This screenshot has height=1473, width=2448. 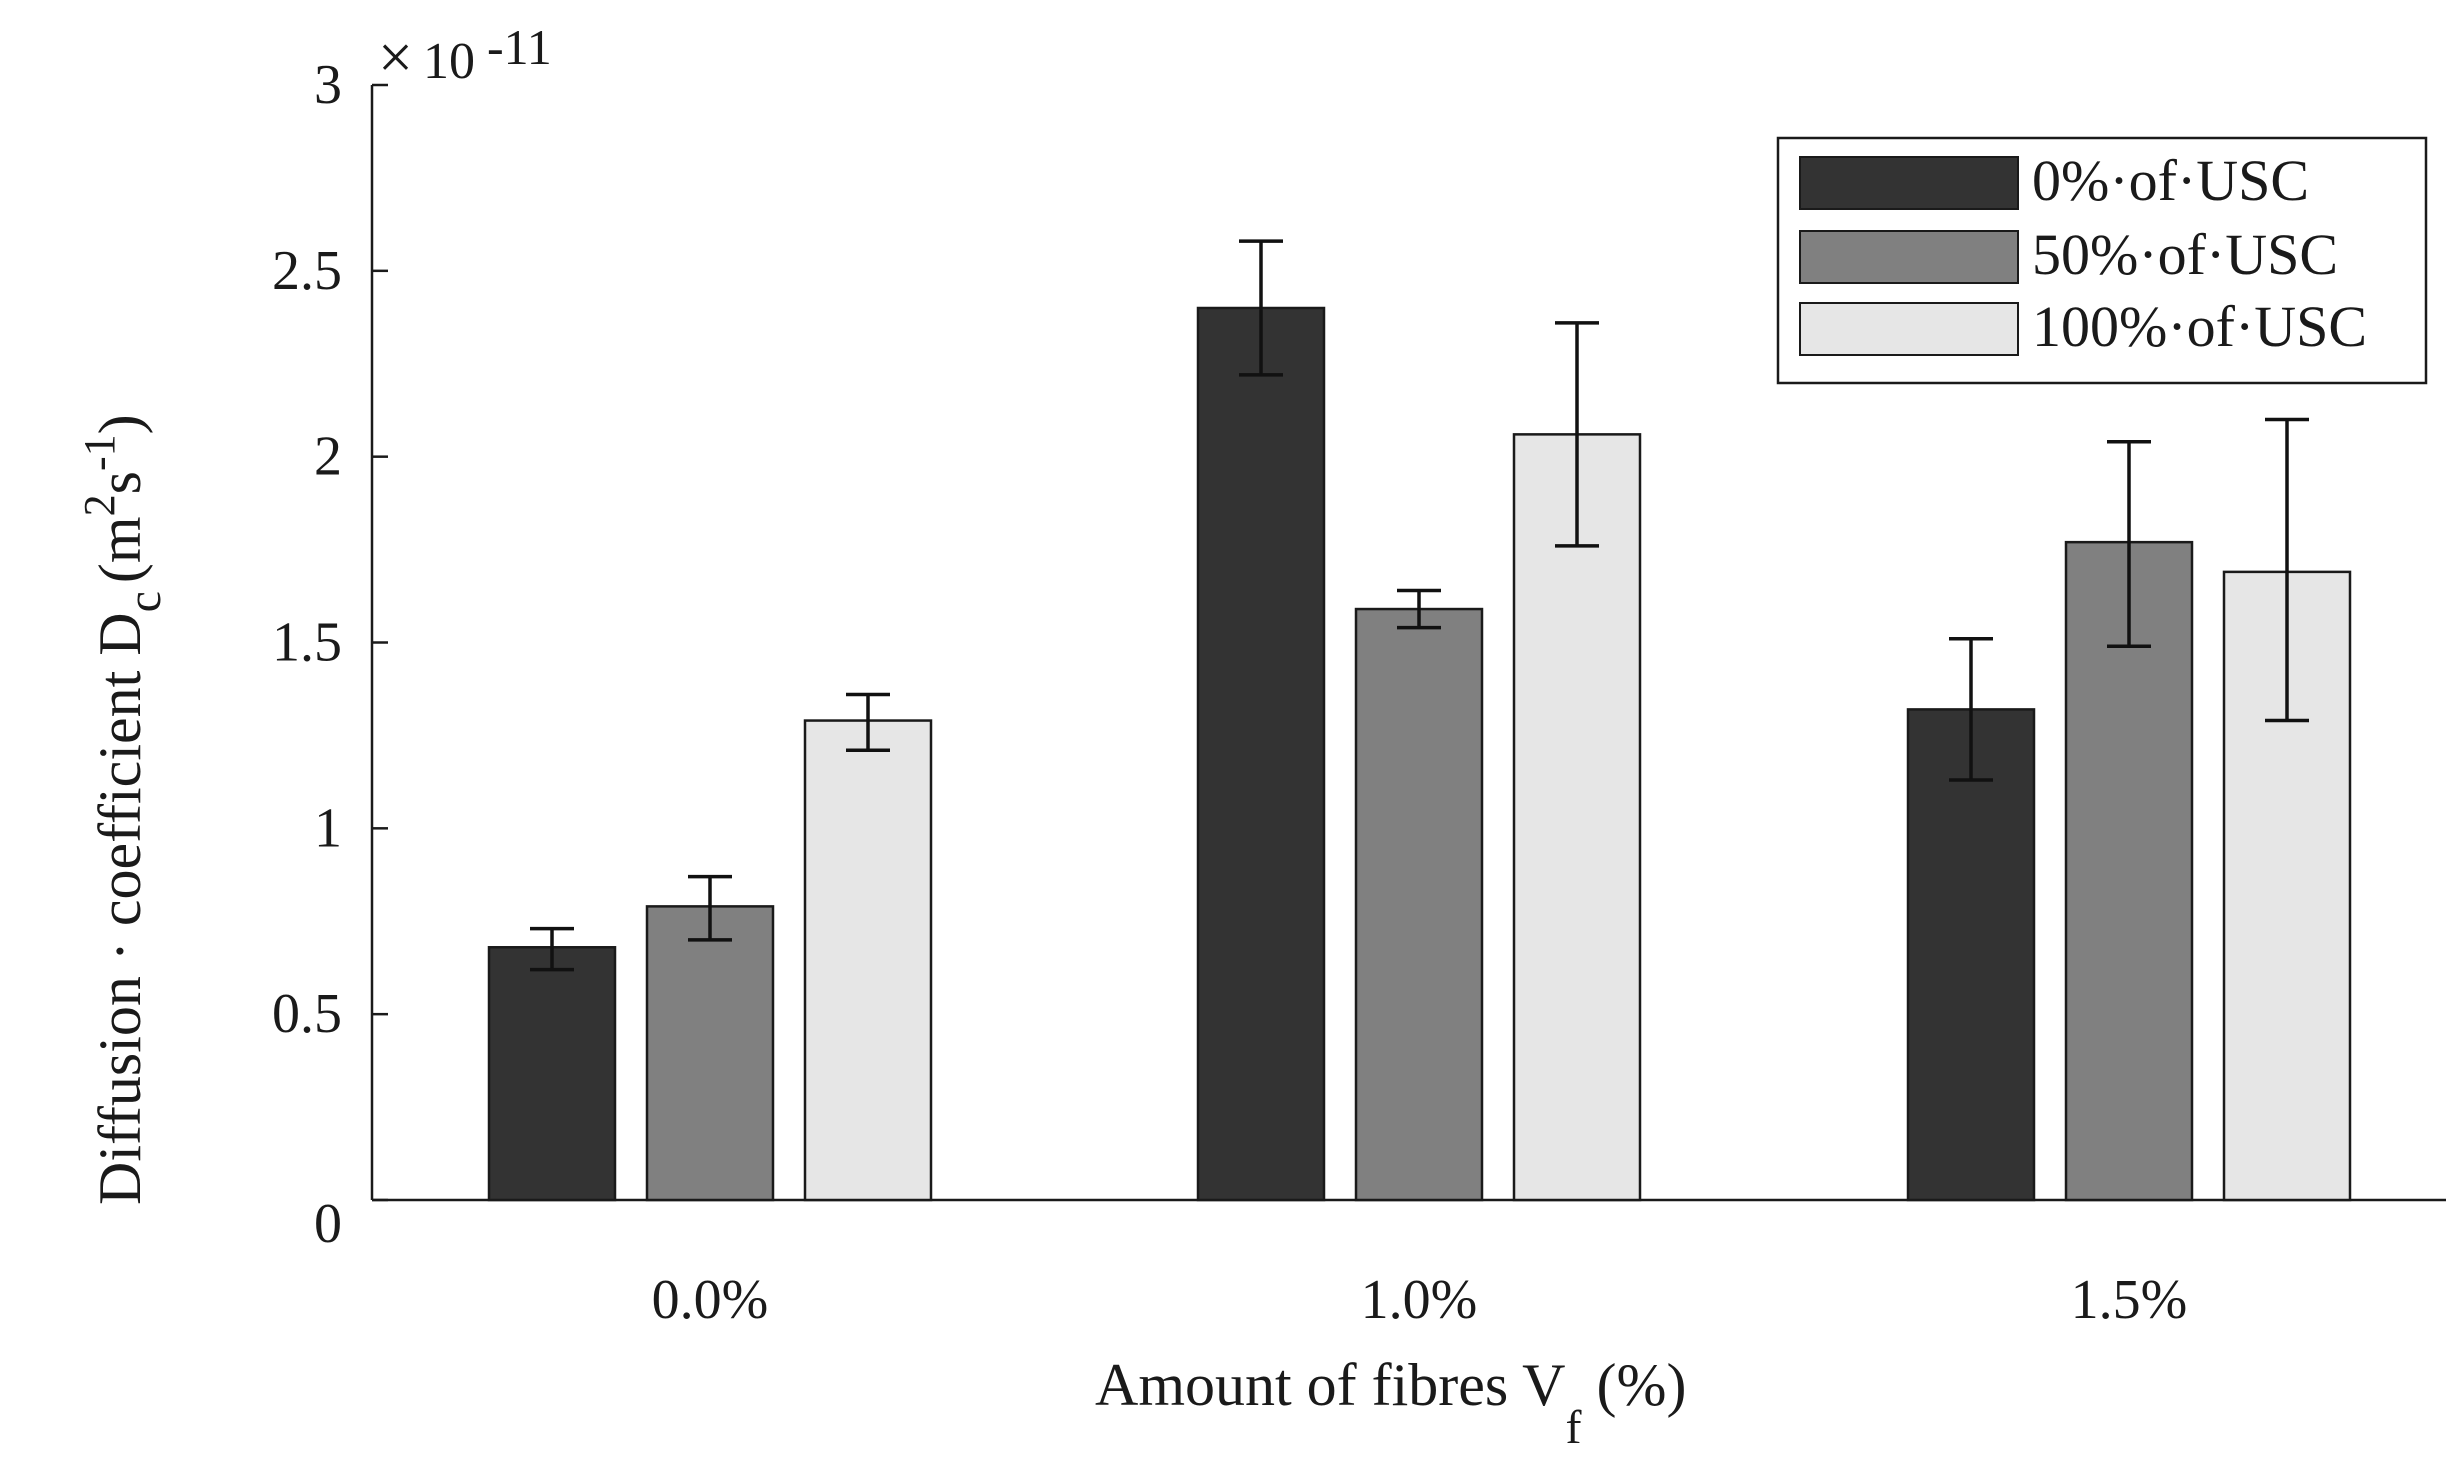 What do you see at coordinates (710, 1300) in the screenshot?
I see `x-category-label: 0.0%` at bounding box center [710, 1300].